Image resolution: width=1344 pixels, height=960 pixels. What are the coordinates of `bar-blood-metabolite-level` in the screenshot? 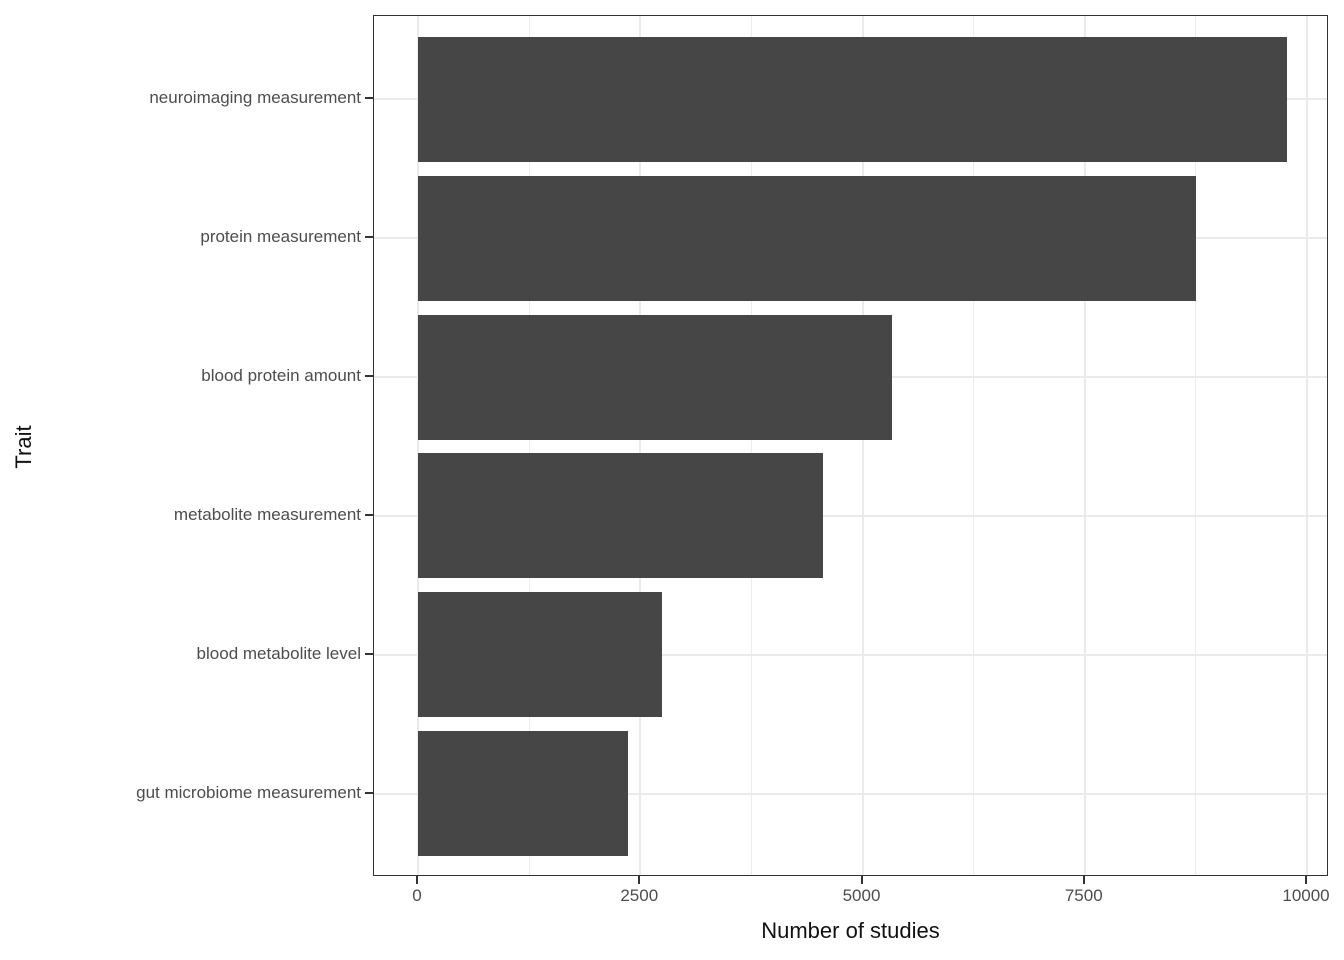 It's located at (540, 655).